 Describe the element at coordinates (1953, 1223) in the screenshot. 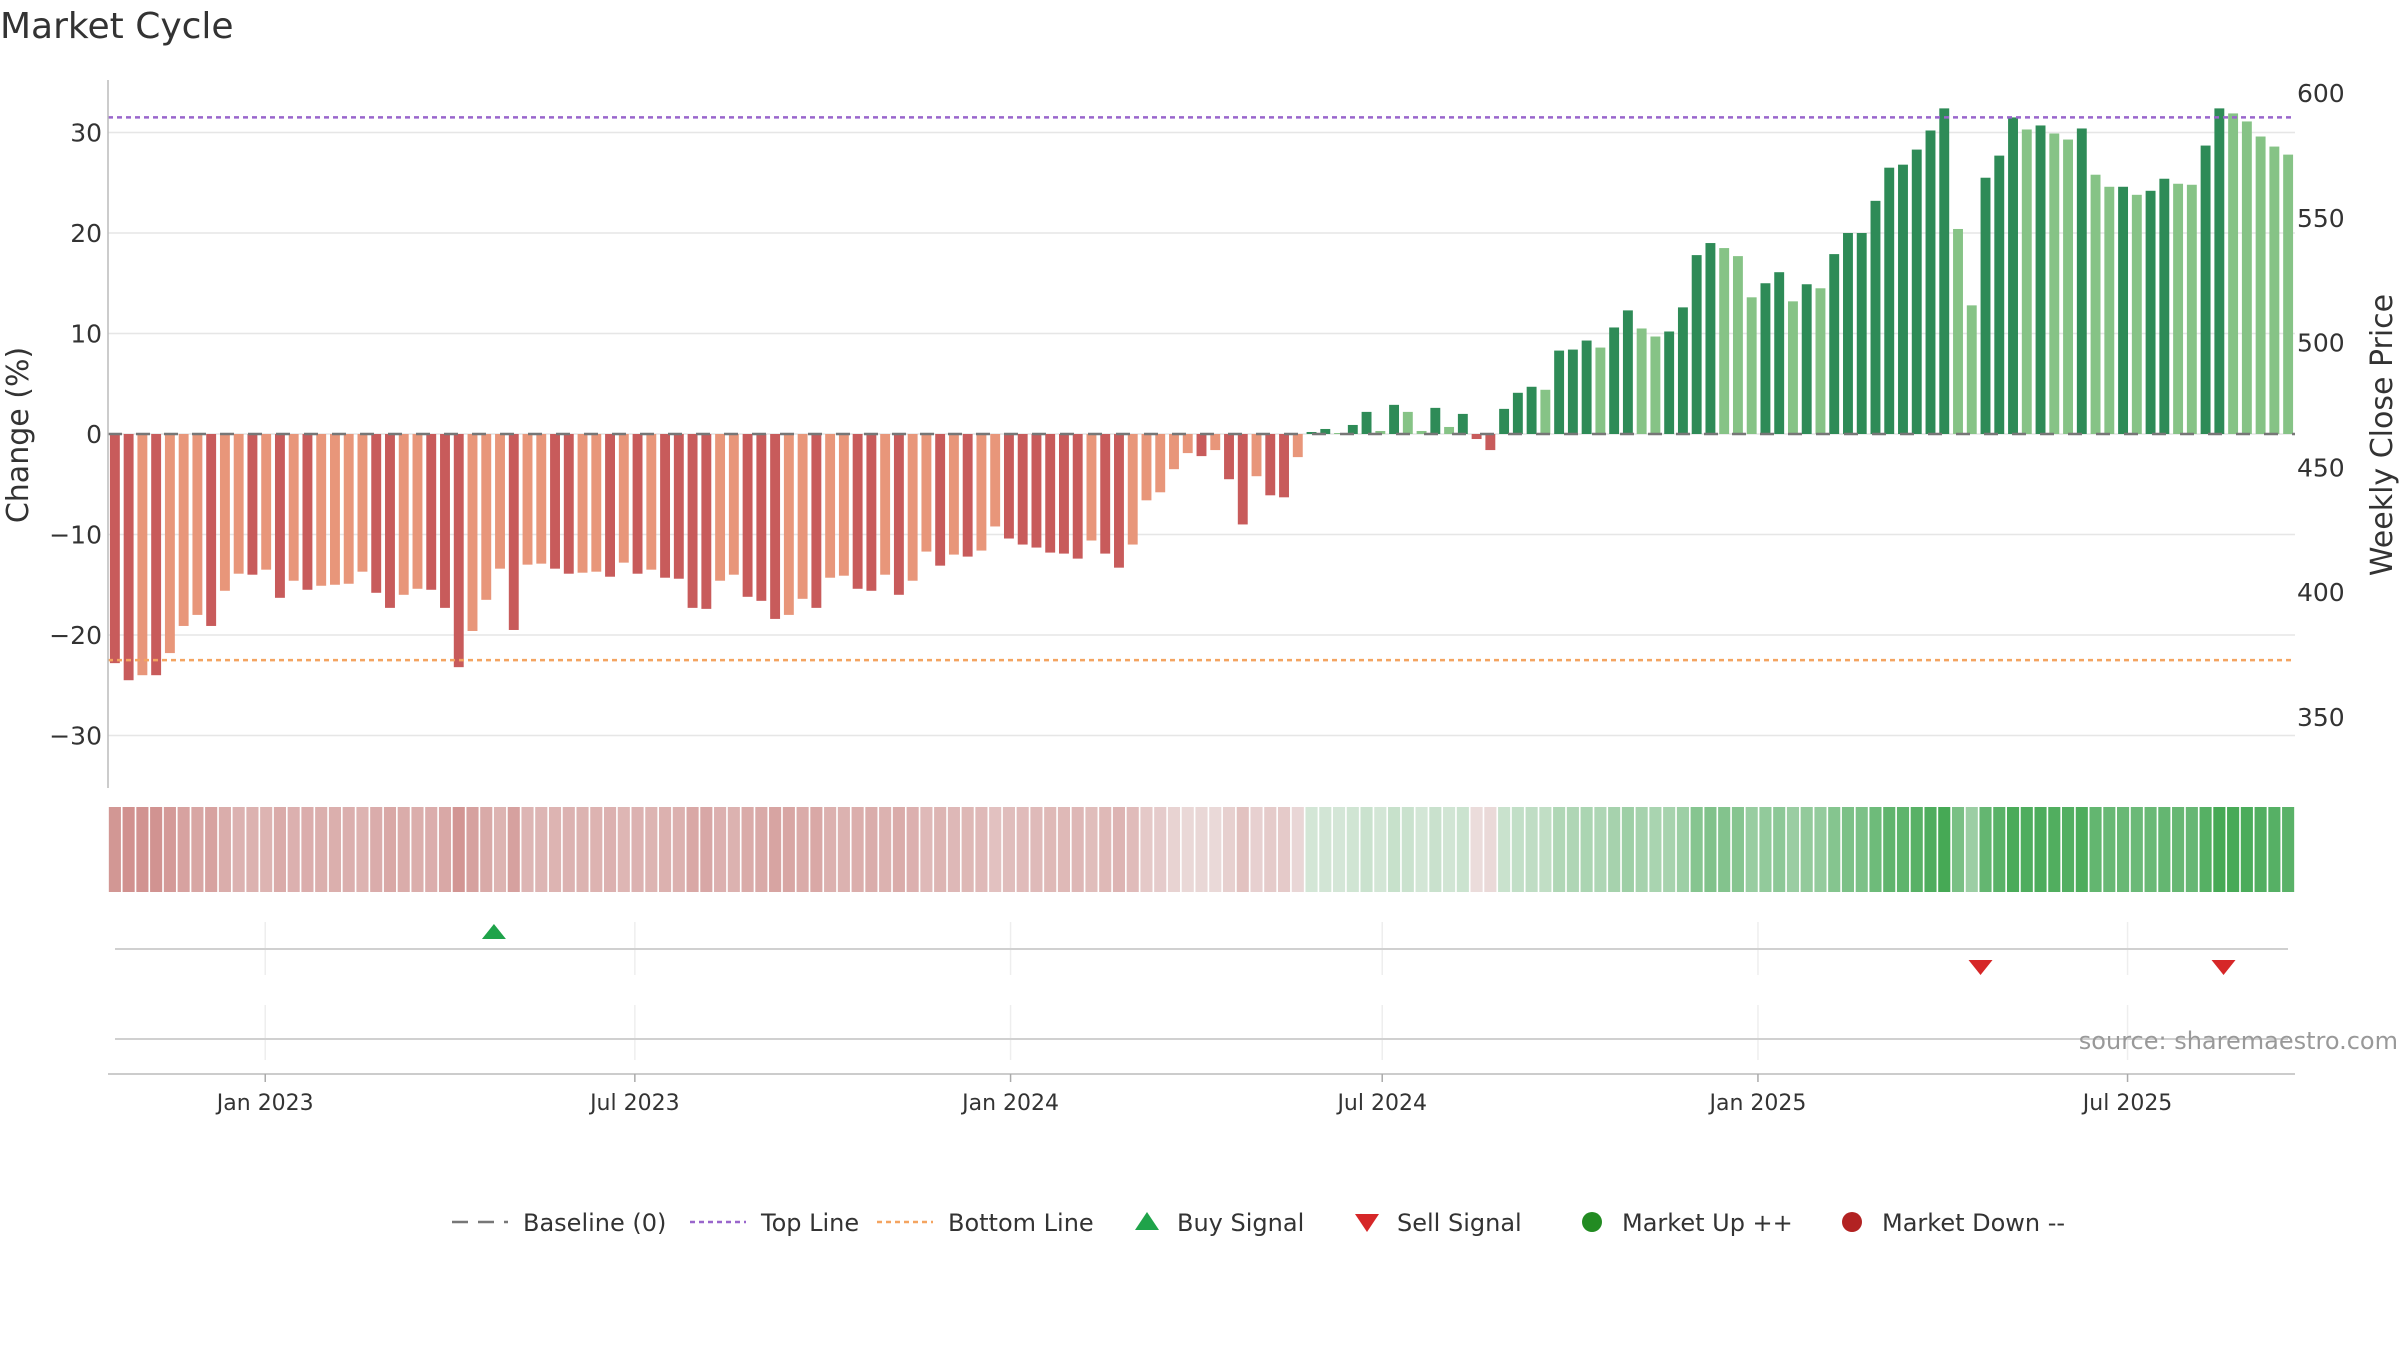

I see `legend-item: Market Down --` at that location.